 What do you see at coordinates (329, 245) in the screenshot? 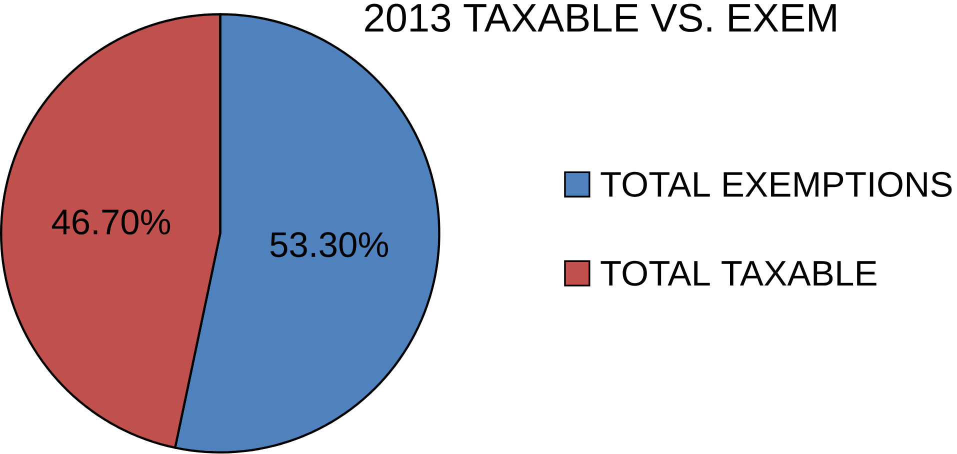
I see `data-label: 53.30%` at bounding box center [329, 245].